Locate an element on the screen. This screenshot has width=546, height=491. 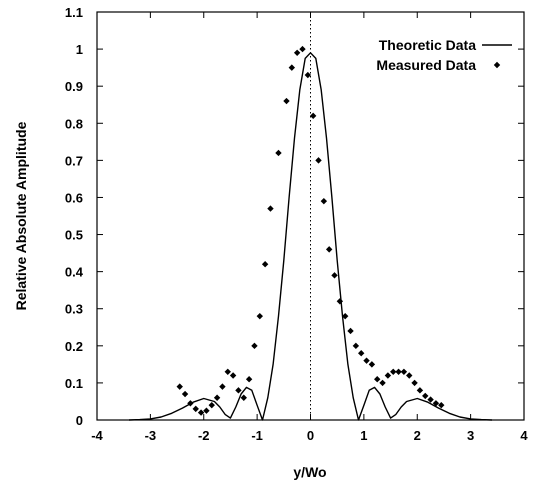
legend-marker-sample is located at coordinates (497, 65).